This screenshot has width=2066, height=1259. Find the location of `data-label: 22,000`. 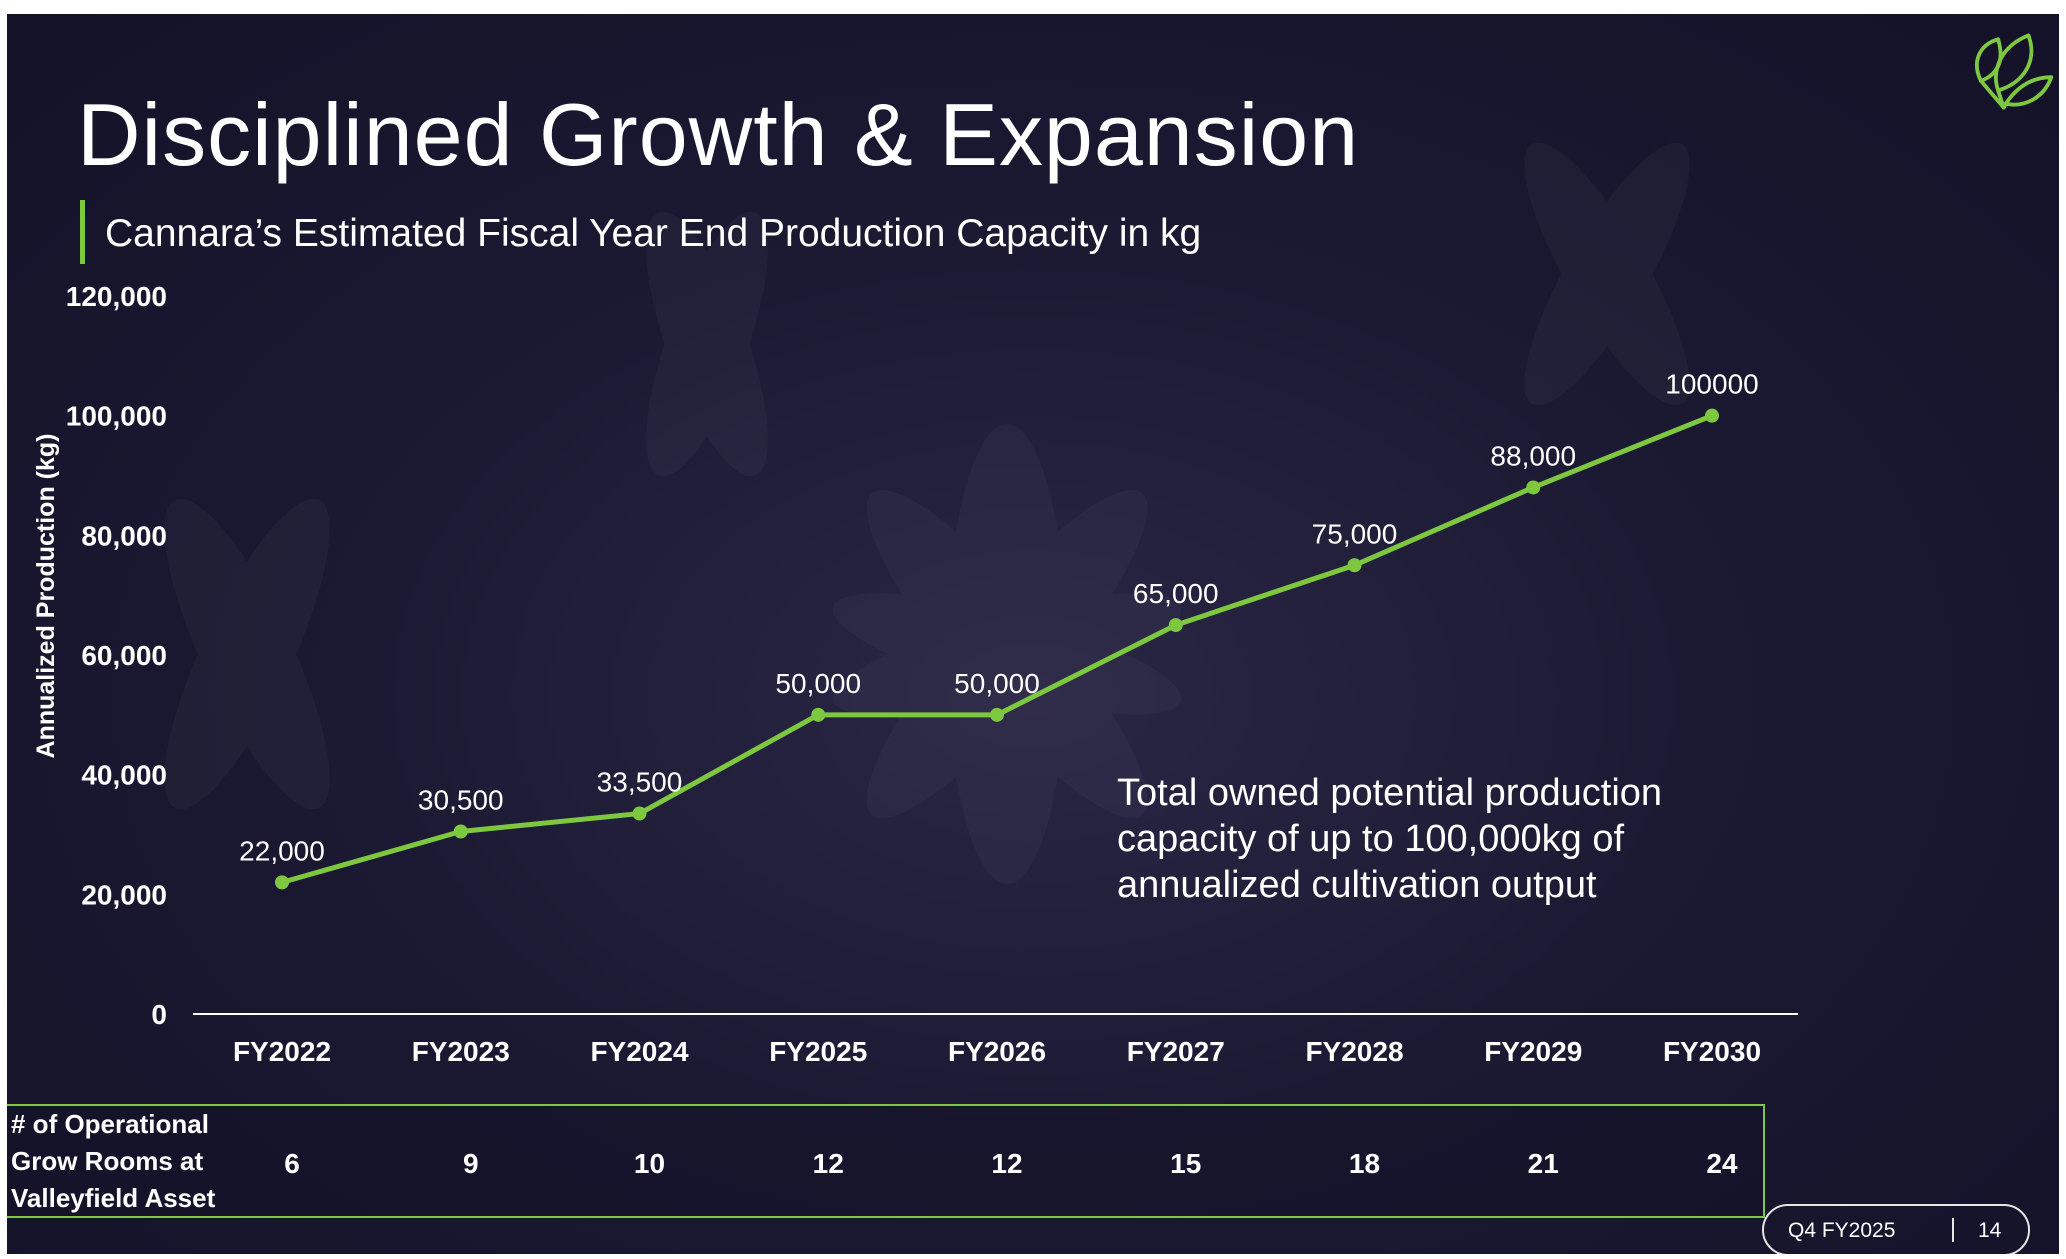

data-label: 22,000 is located at coordinates (282, 850).